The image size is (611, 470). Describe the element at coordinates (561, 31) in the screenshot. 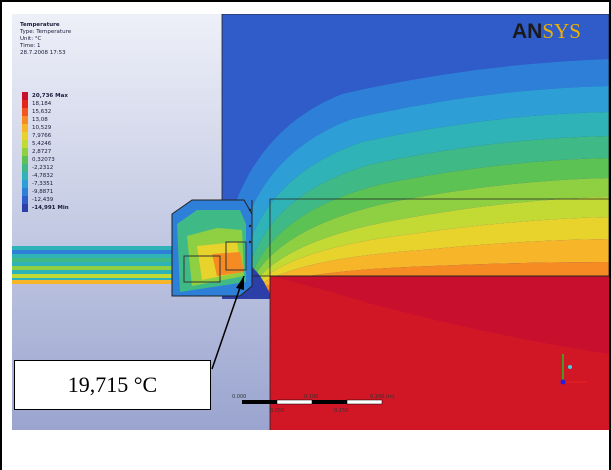

I see `logo-part-sys: SYS` at that location.